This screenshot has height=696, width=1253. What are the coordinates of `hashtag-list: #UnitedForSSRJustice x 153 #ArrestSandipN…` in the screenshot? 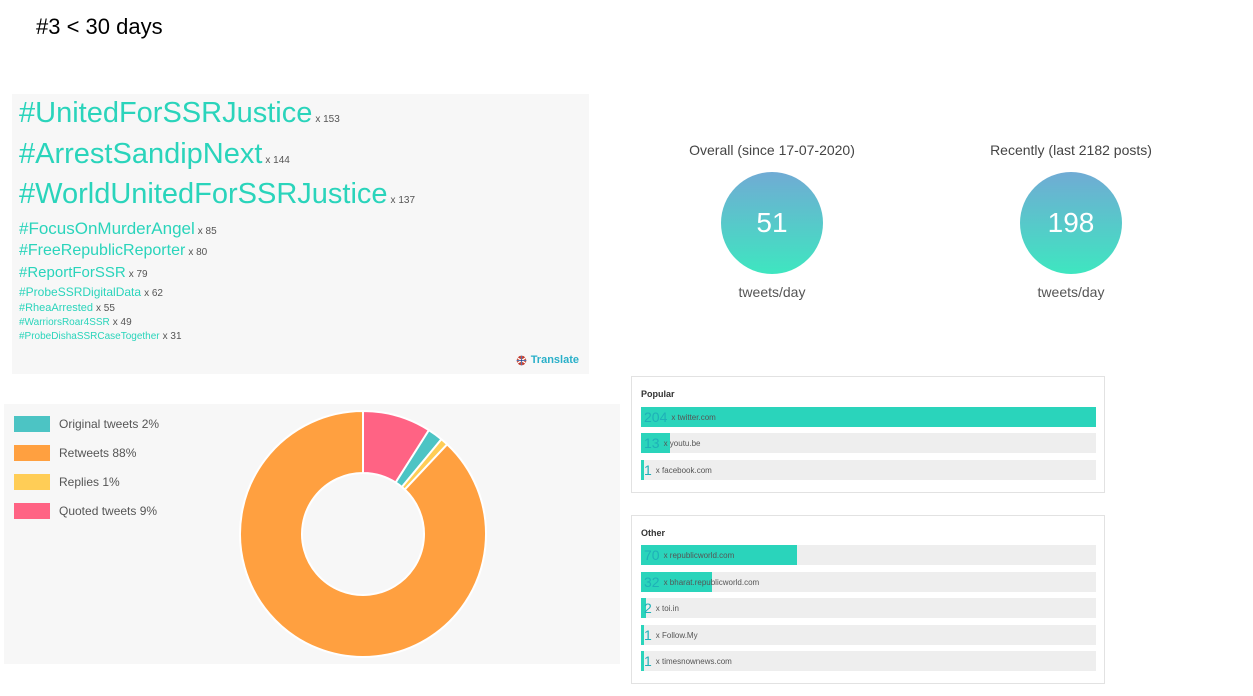 It's located at (217, 219).